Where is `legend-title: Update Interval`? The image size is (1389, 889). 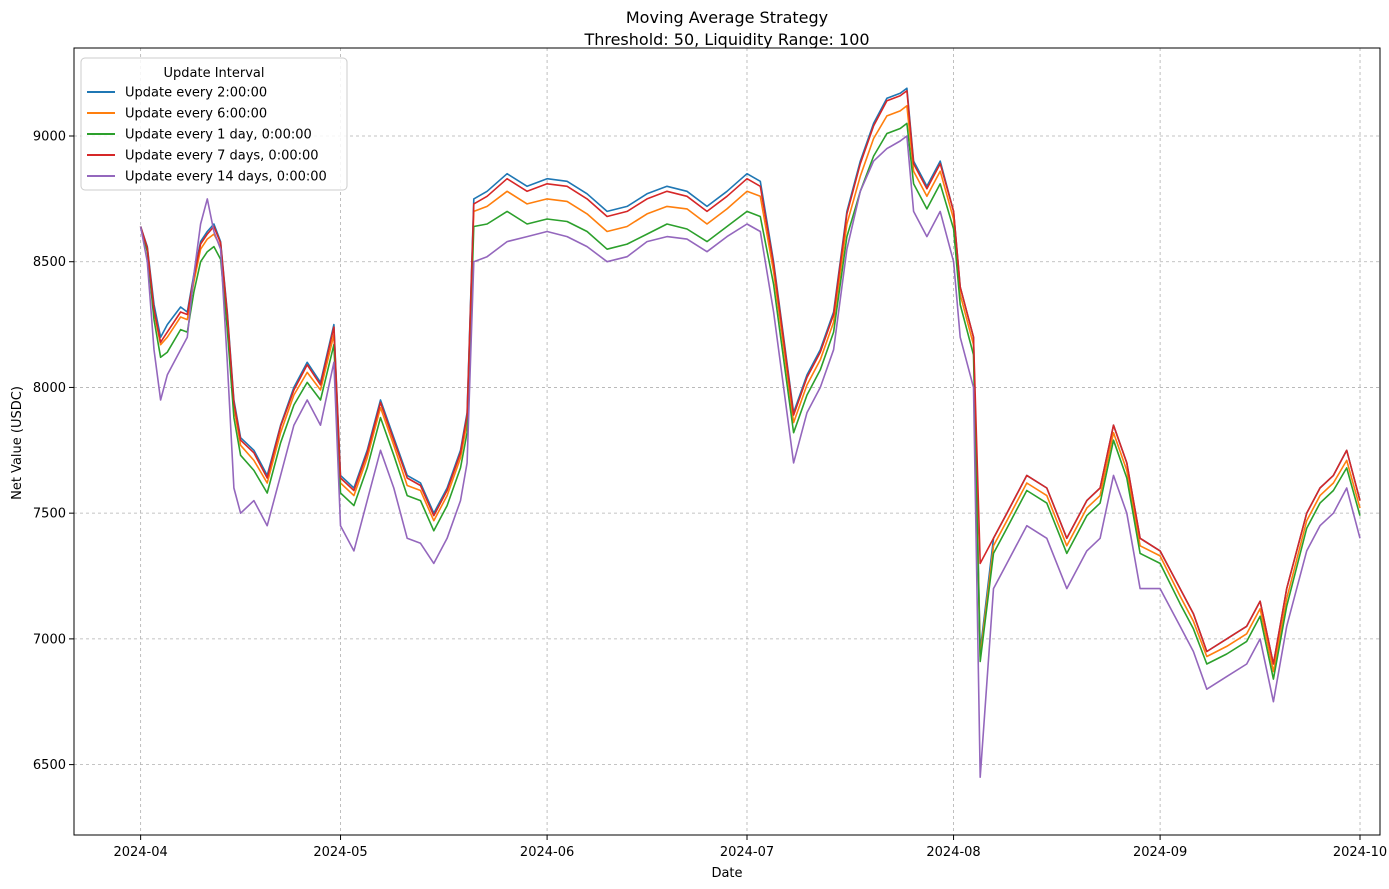 legend-title: Update Interval is located at coordinates (214, 73).